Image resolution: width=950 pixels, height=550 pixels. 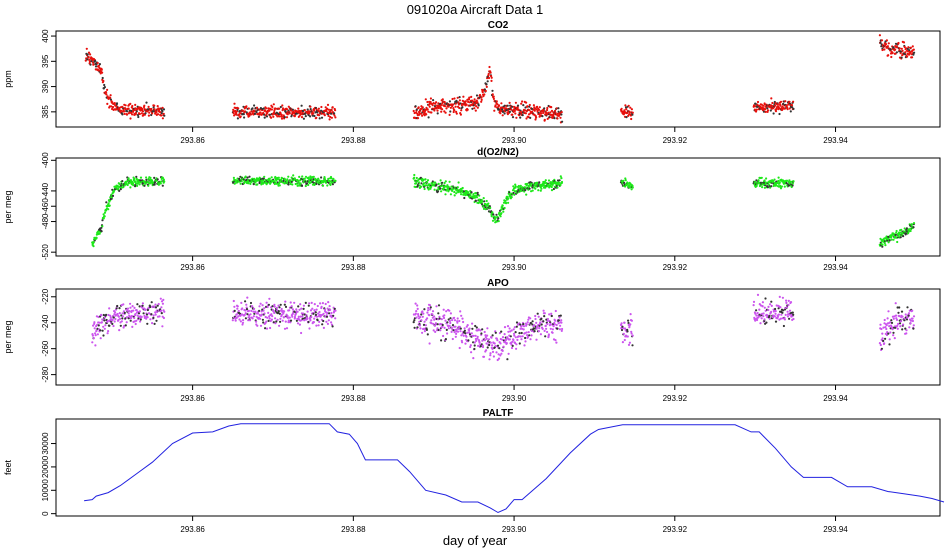 What do you see at coordinates (498, 283) in the screenshot?
I see `panel-title: APO` at bounding box center [498, 283].